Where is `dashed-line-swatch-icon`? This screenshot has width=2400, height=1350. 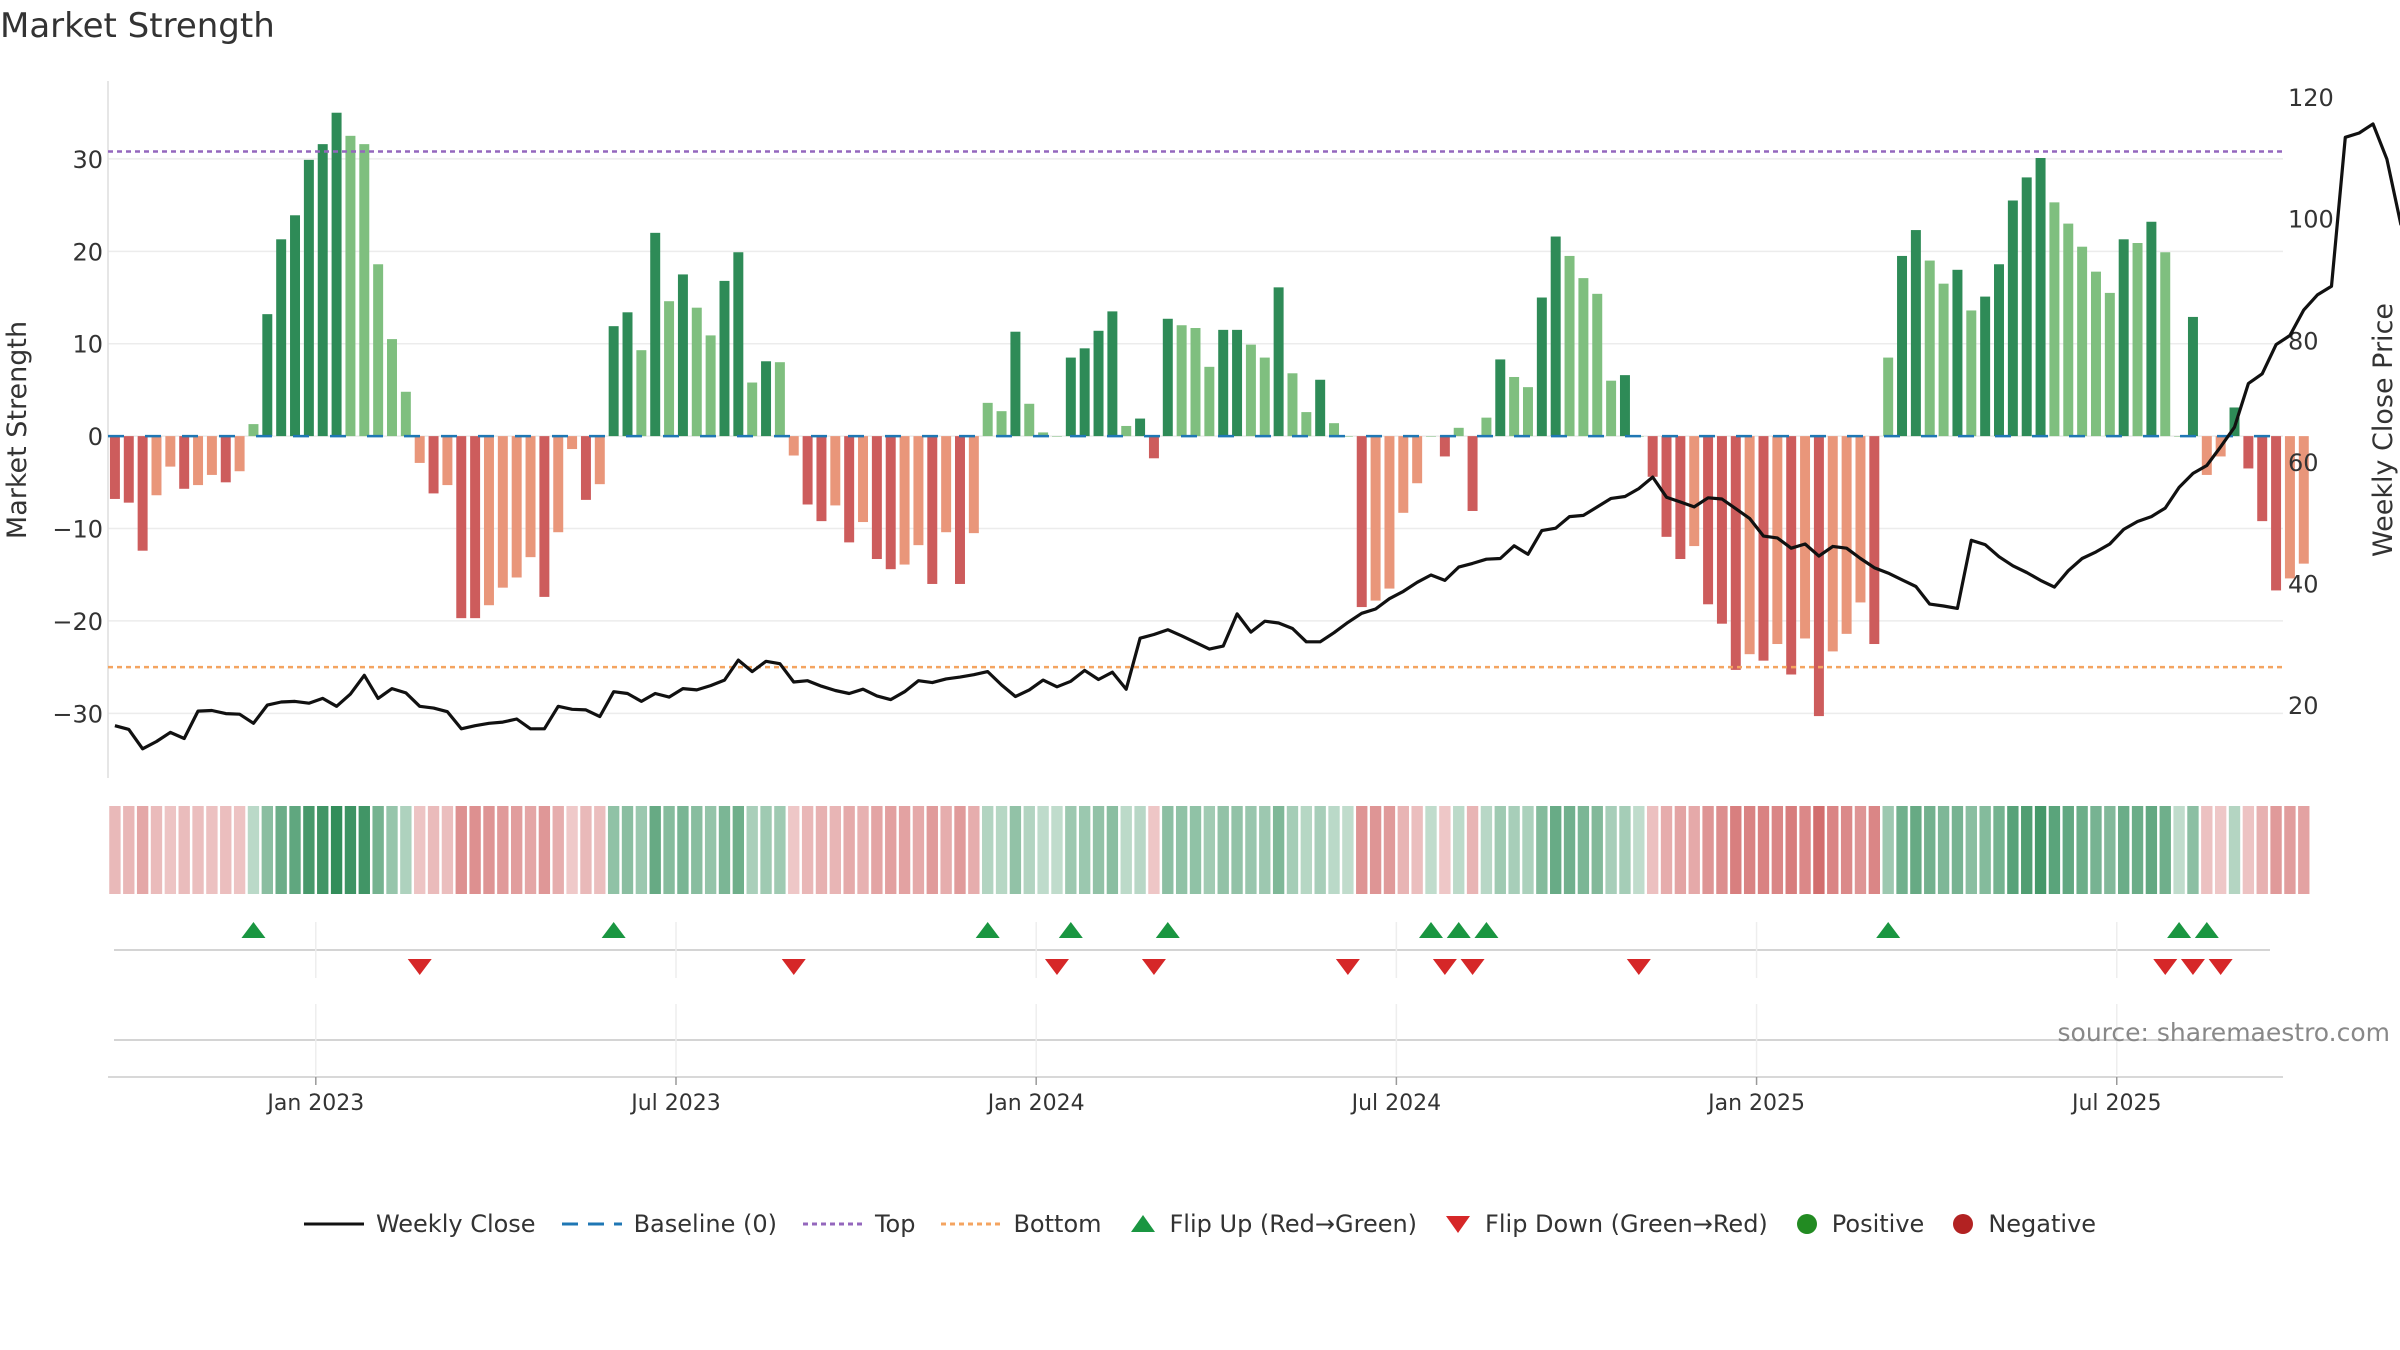
dashed-line-swatch-icon is located at coordinates (591, 1224).